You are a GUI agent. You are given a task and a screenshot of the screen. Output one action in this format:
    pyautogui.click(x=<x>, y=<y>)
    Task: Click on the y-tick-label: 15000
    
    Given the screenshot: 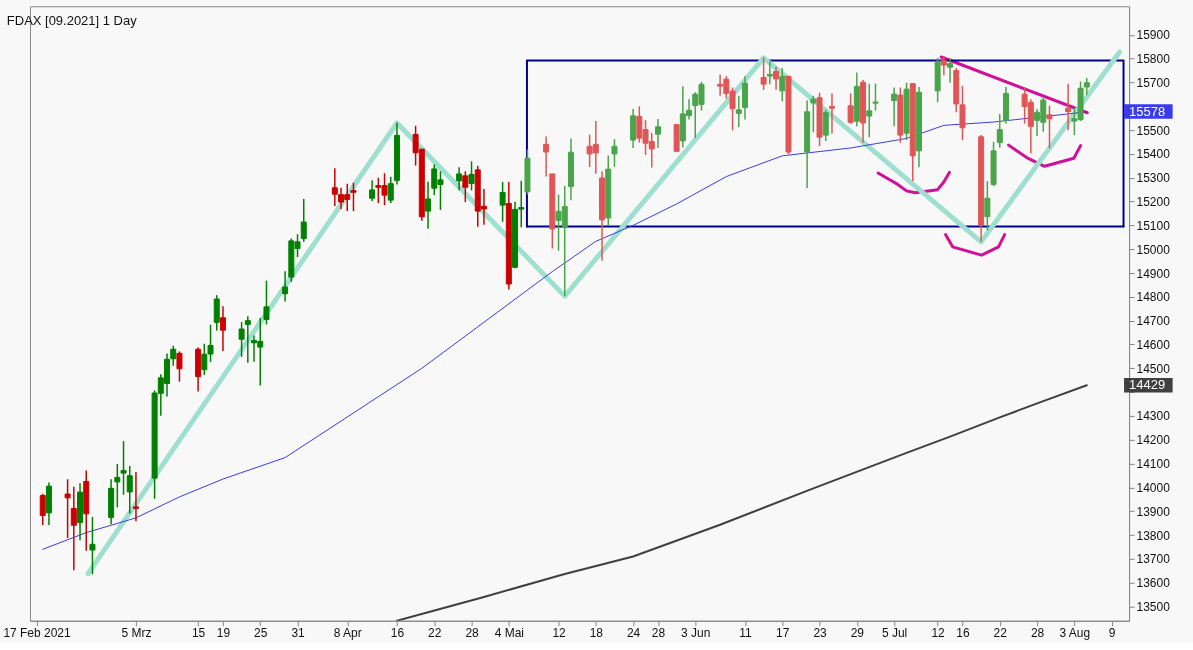 What is the action you would take?
    pyautogui.click(x=1153, y=249)
    